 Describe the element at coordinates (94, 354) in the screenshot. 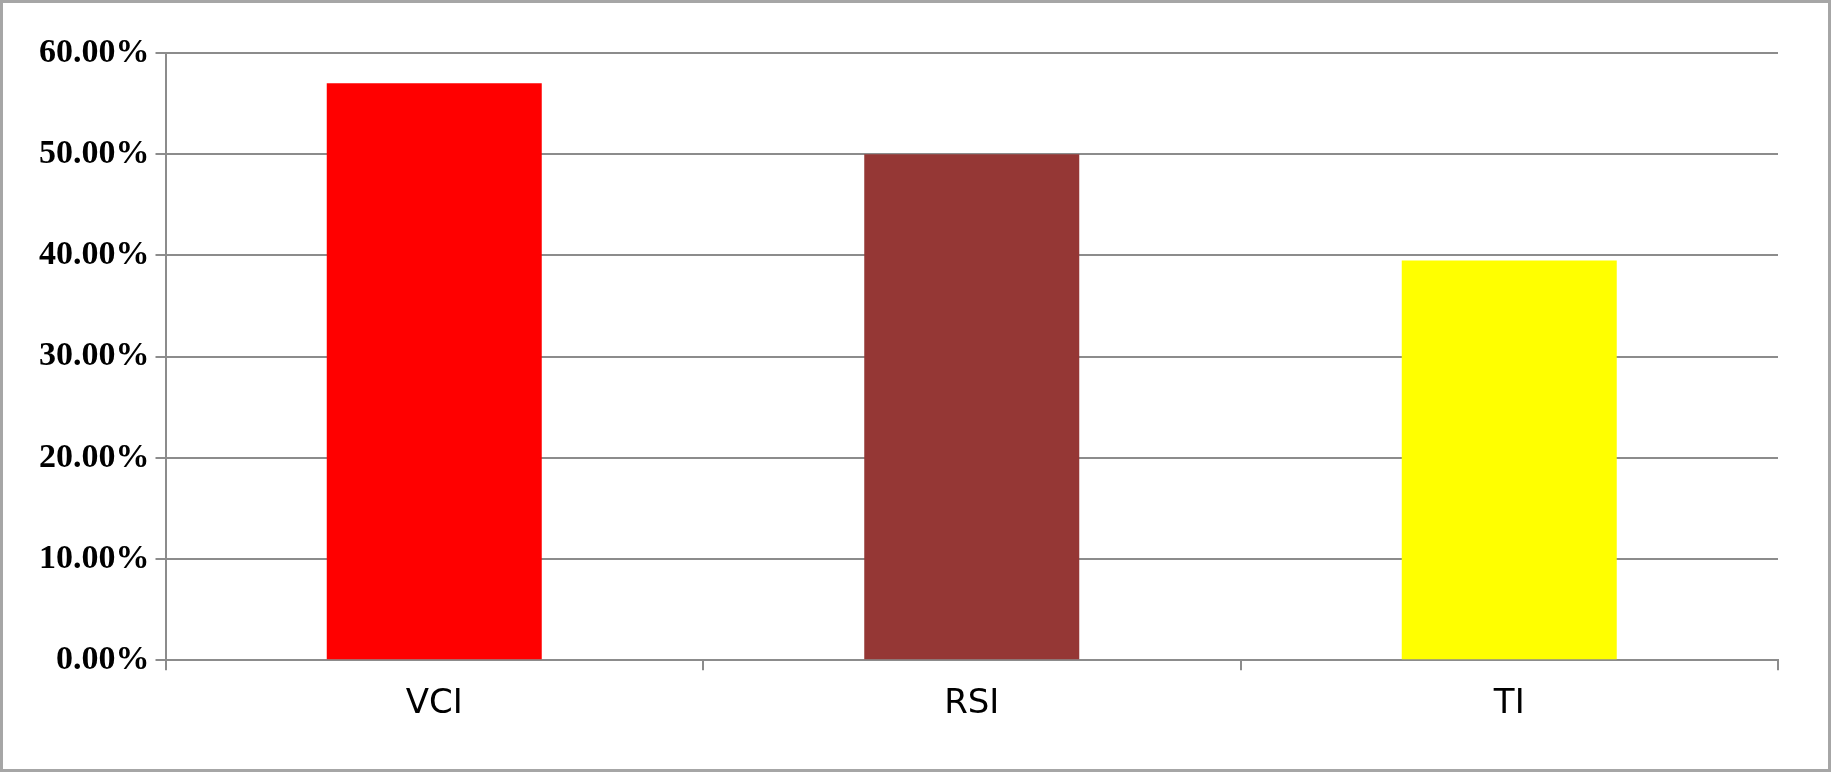

I see `y-tick-label: 30.00%` at that location.